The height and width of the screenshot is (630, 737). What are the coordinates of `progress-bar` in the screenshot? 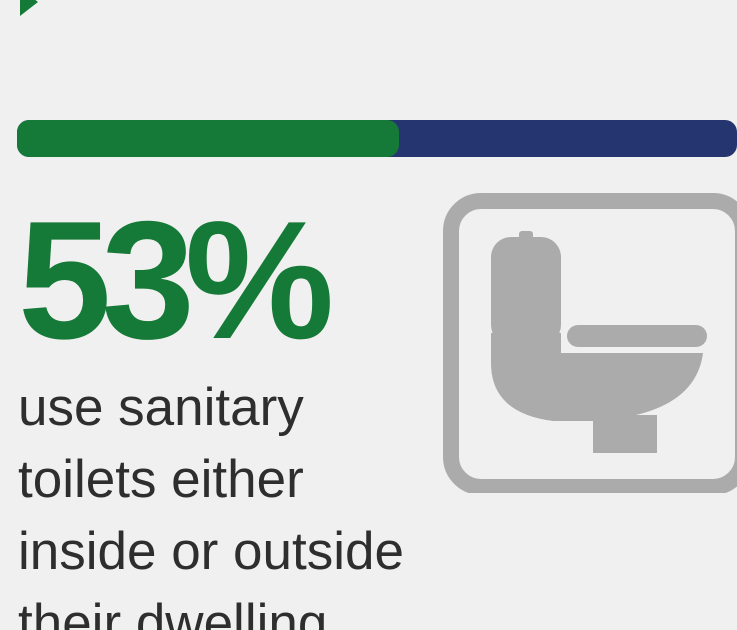 It's located at (377, 138).